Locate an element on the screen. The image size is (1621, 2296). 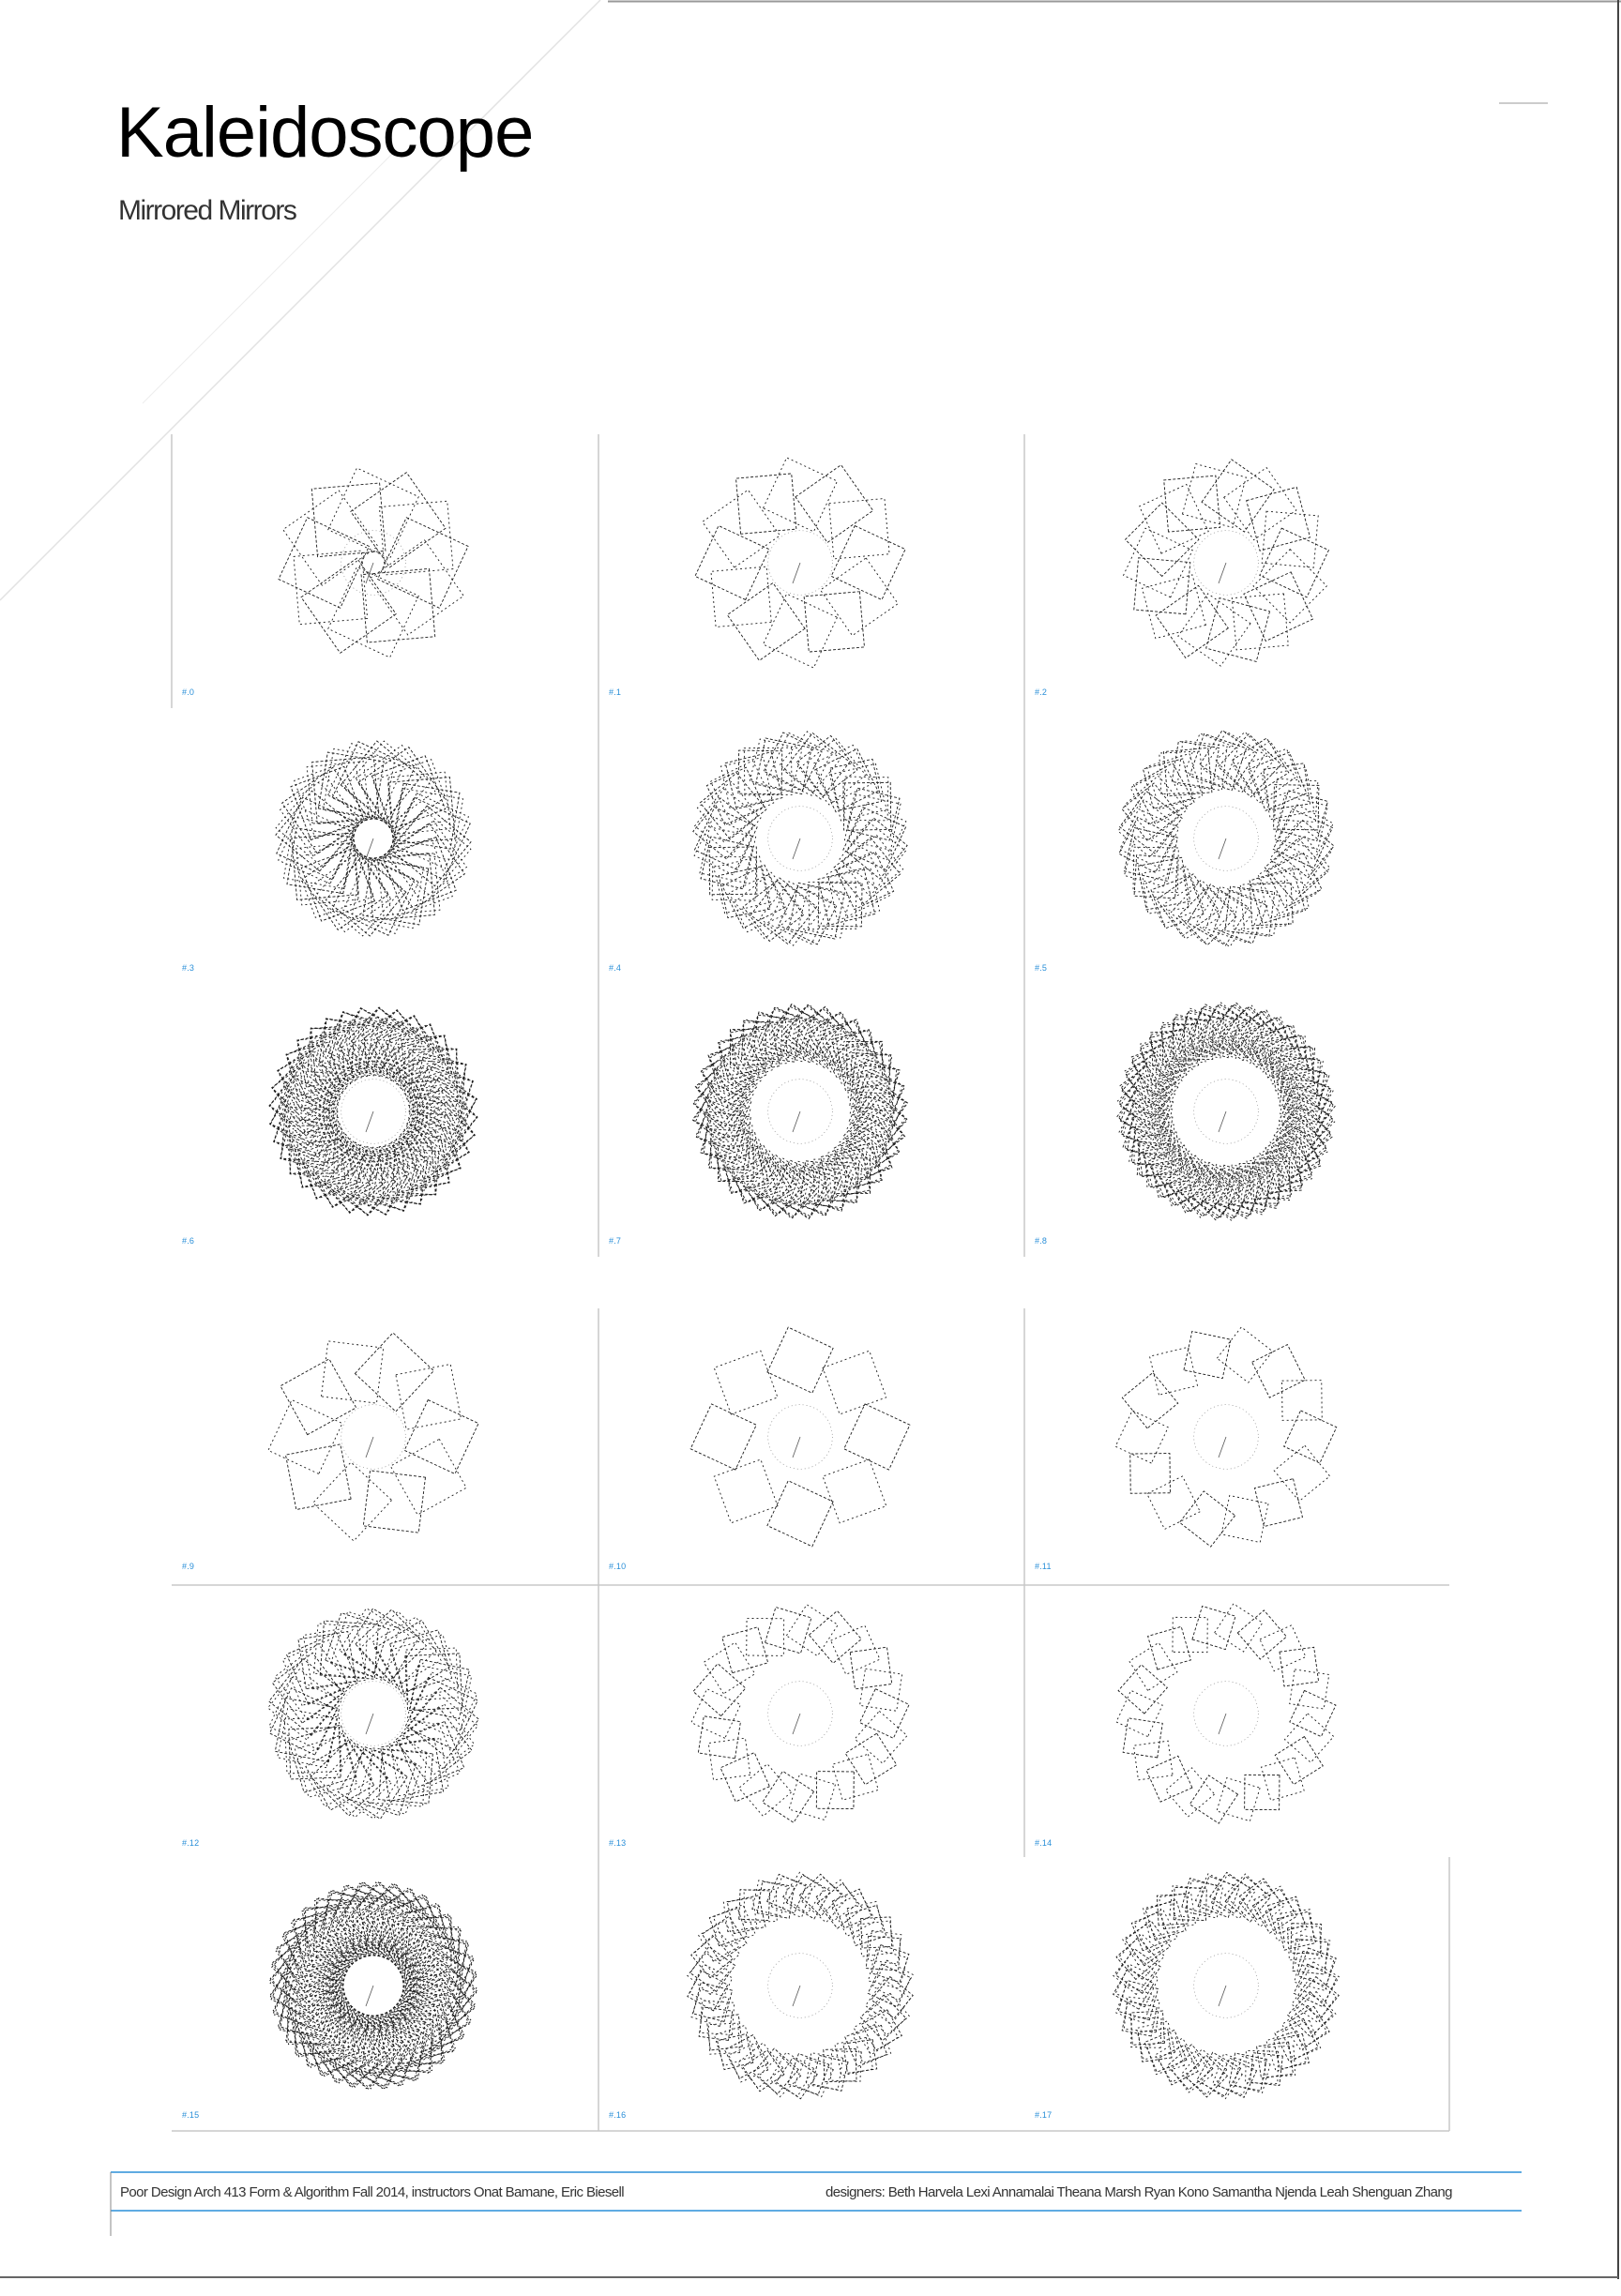
pattern-panel: #.8 is located at coordinates (1237, 1119).